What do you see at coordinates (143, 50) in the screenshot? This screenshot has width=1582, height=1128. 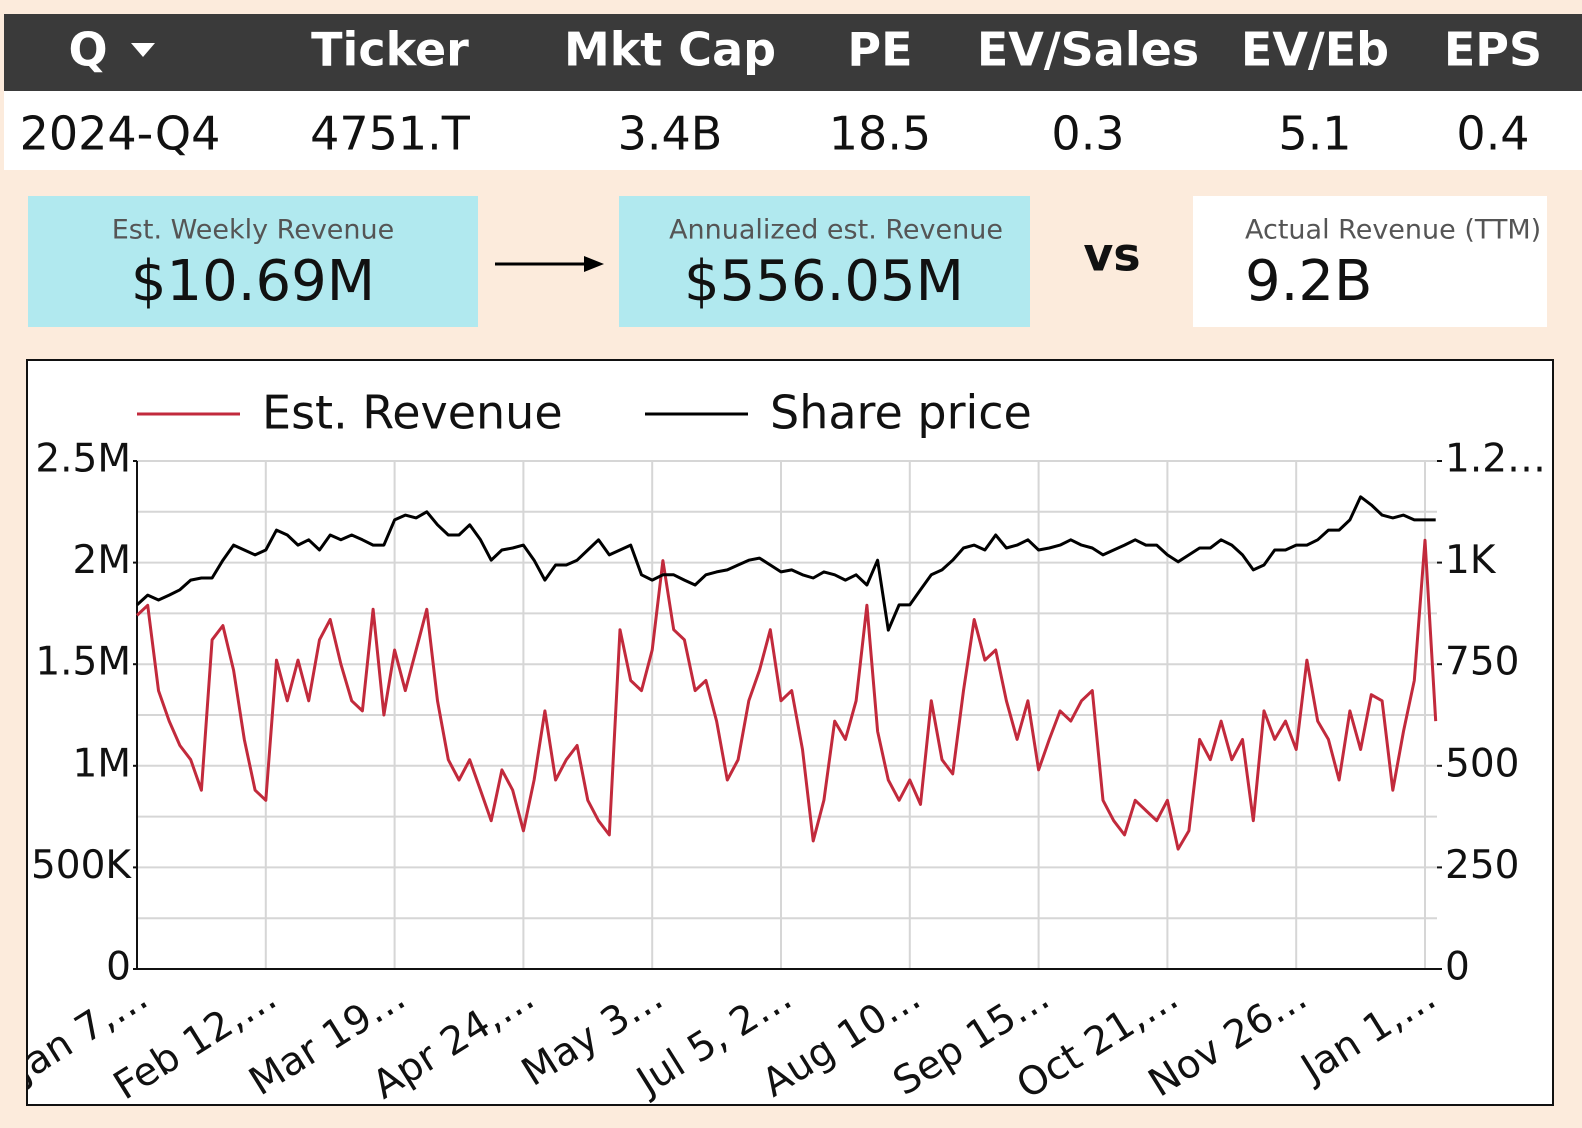 I see `sort-icon` at bounding box center [143, 50].